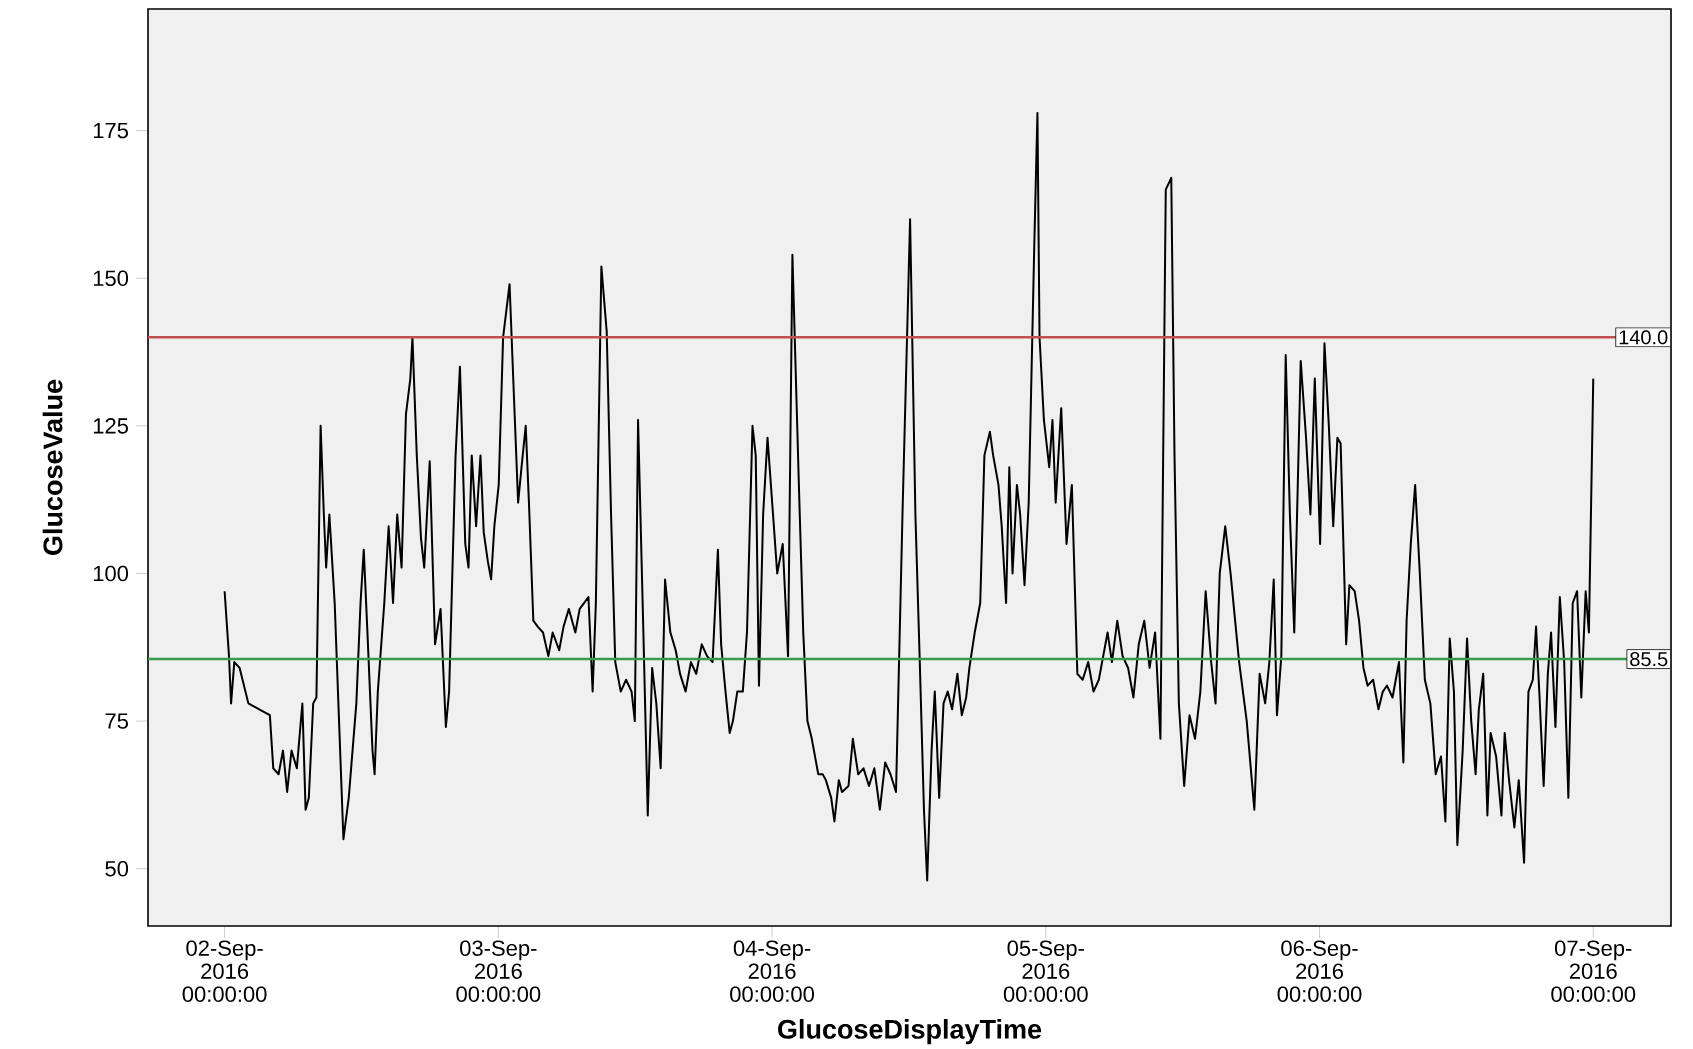  Describe the element at coordinates (110, 130) in the screenshot. I see `y-tick-label: 175` at that location.